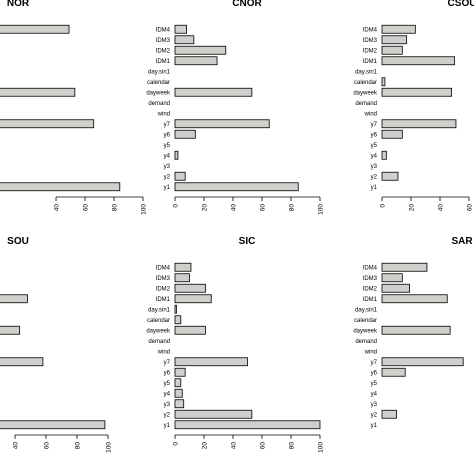 This screenshot has height=474, width=474. What do you see at coordinates (56, 344) in the screenshot?
I see `chart-panel-sou: SOU 40 60 80 100` at bounding box center [56, 344].